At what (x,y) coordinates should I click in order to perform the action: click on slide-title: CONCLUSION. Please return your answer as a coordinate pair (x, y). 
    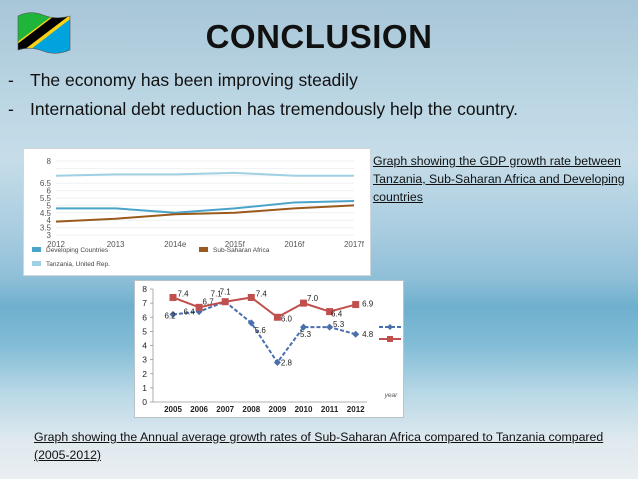
    Looking at the image, I should click on (319, 36).